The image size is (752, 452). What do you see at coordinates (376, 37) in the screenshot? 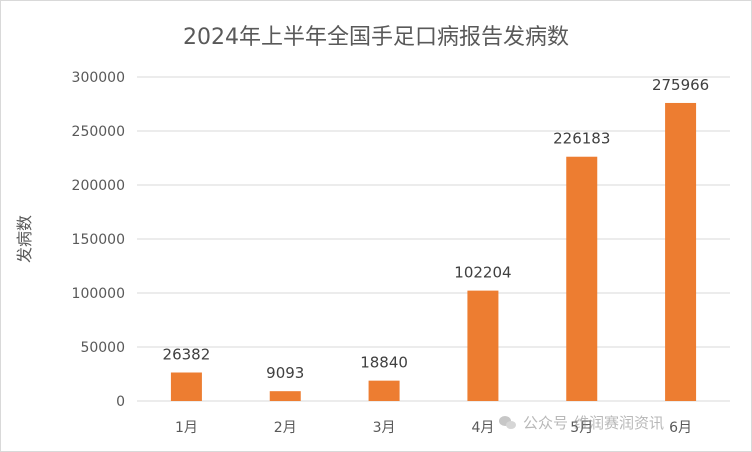
I see `chart-title: 2024年上半年全国手足口病报告发病数` at bounding box center [376, 37].